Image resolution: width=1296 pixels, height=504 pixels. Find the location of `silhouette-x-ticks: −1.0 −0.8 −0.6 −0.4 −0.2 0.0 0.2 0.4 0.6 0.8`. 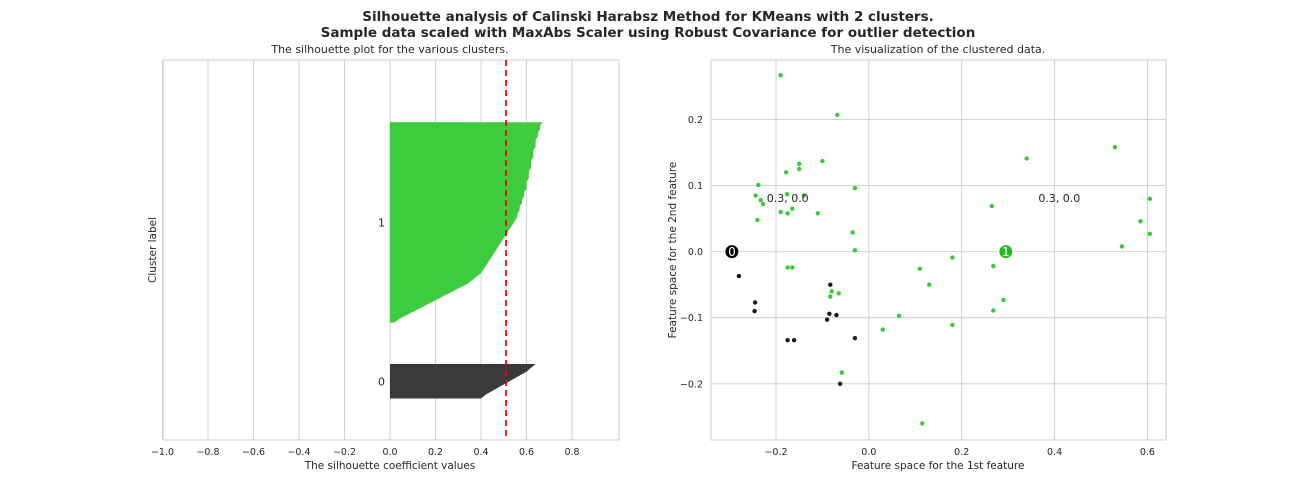

silhouette-x-ticks: −1.0 −0.8 −0.6 −0.4 −0.2 0.0 0.2 0.4 0.6 0.8 is located at coordinates (365, 452).